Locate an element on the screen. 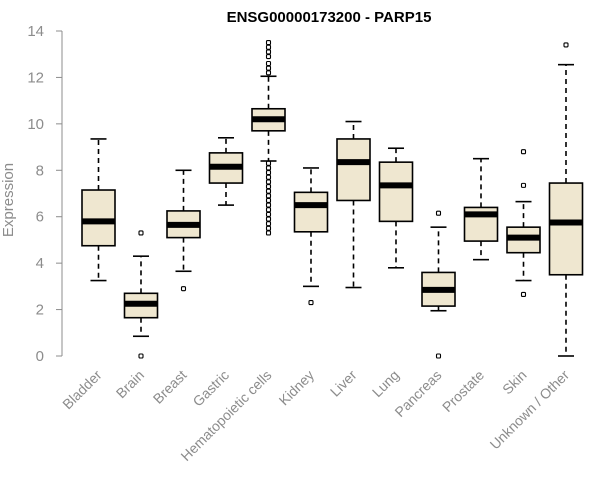  x-tick-label: Pancreas is located at coordinates (417, 393).